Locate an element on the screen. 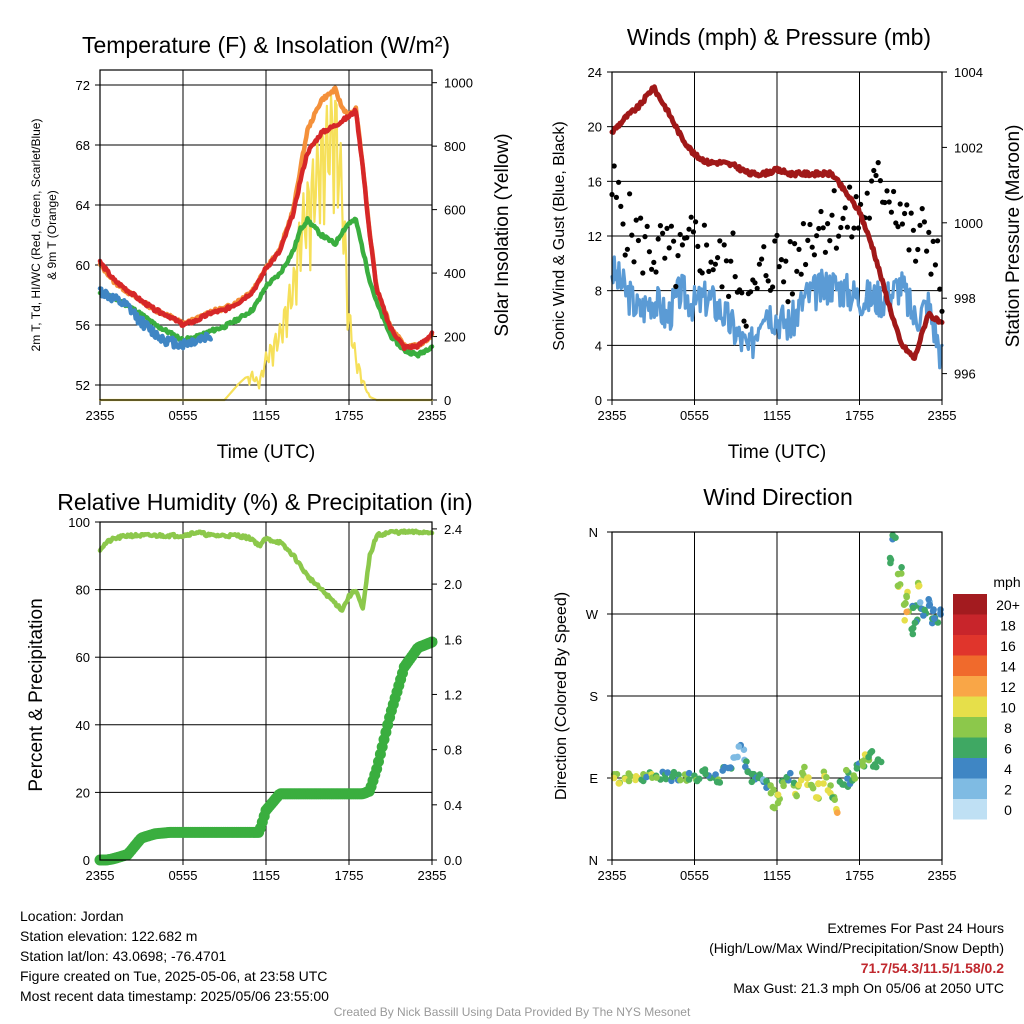 The height and width of the screenshot is (1024, 1024). temp-xtick-label: 1155 is located at coordinates (266, 415).